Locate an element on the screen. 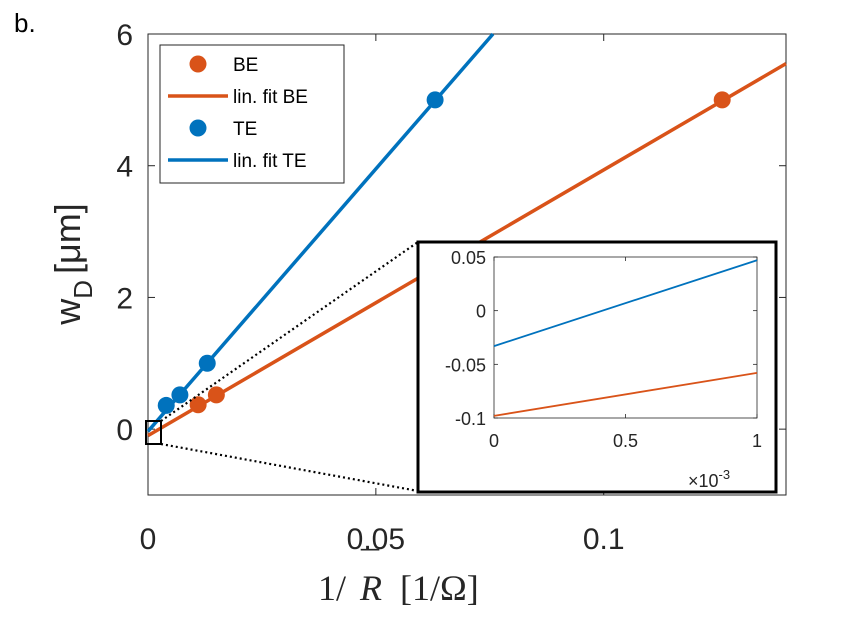 This screenshot has height=621, width=845. zoom-connector-bottom is located at coordinates (289, 467).